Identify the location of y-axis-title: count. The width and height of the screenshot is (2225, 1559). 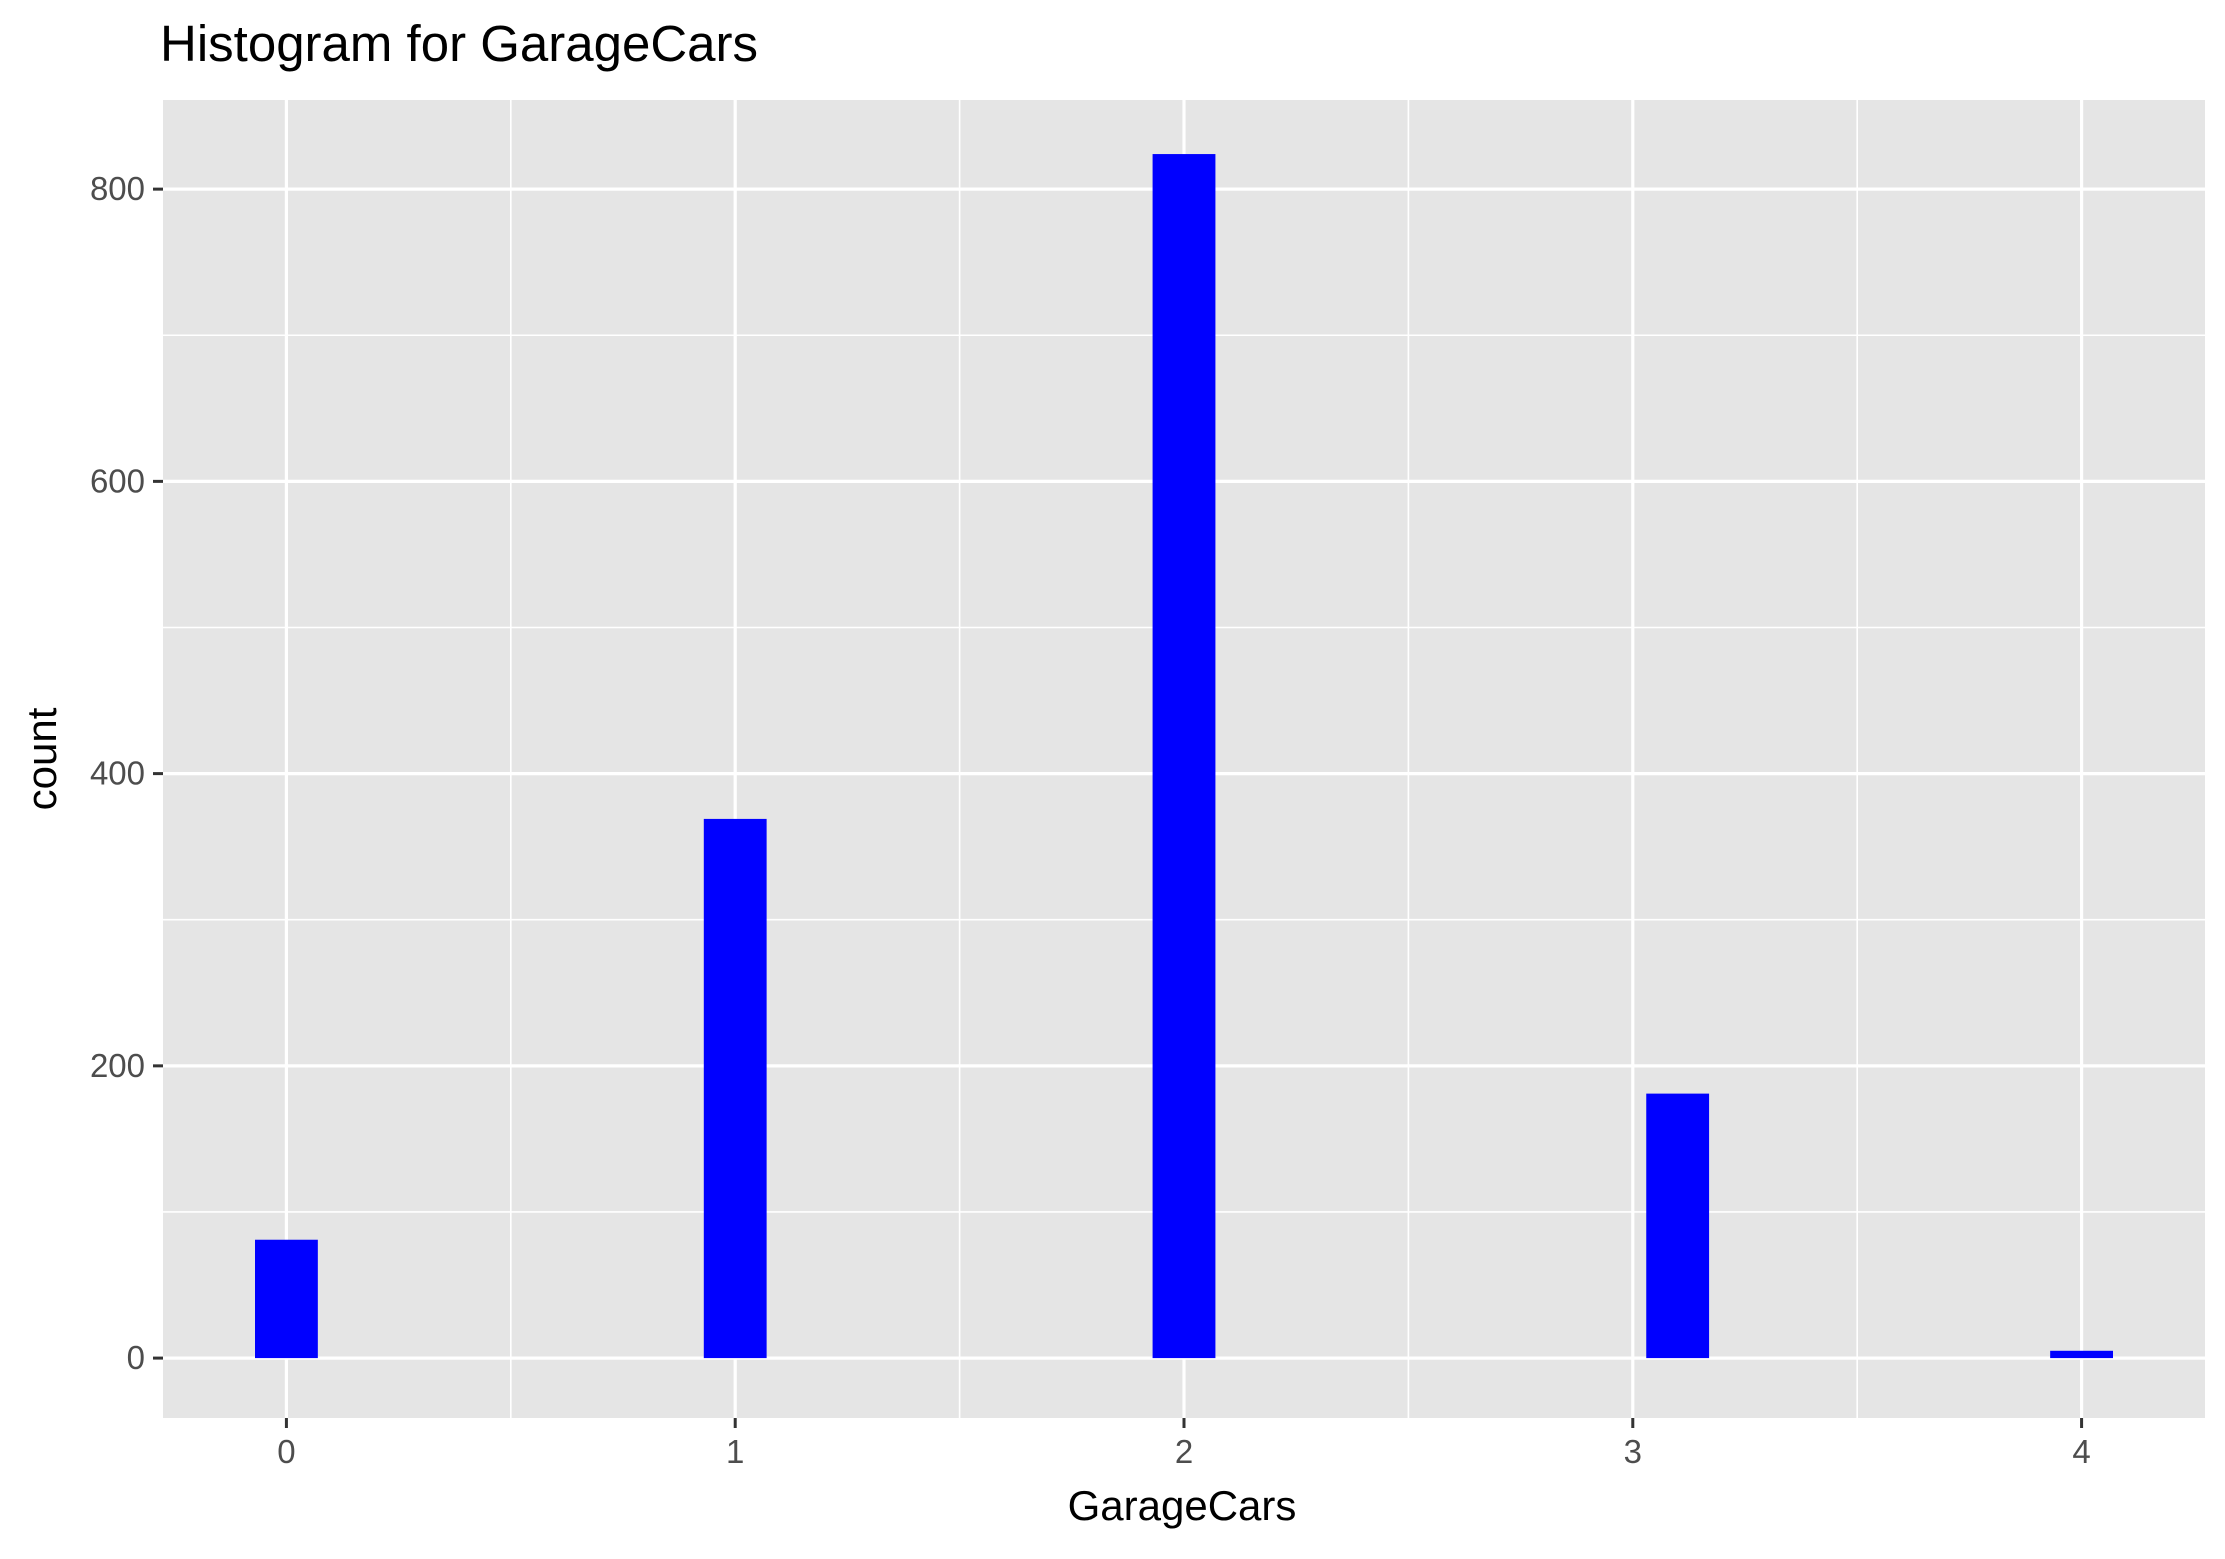
(41, 758).